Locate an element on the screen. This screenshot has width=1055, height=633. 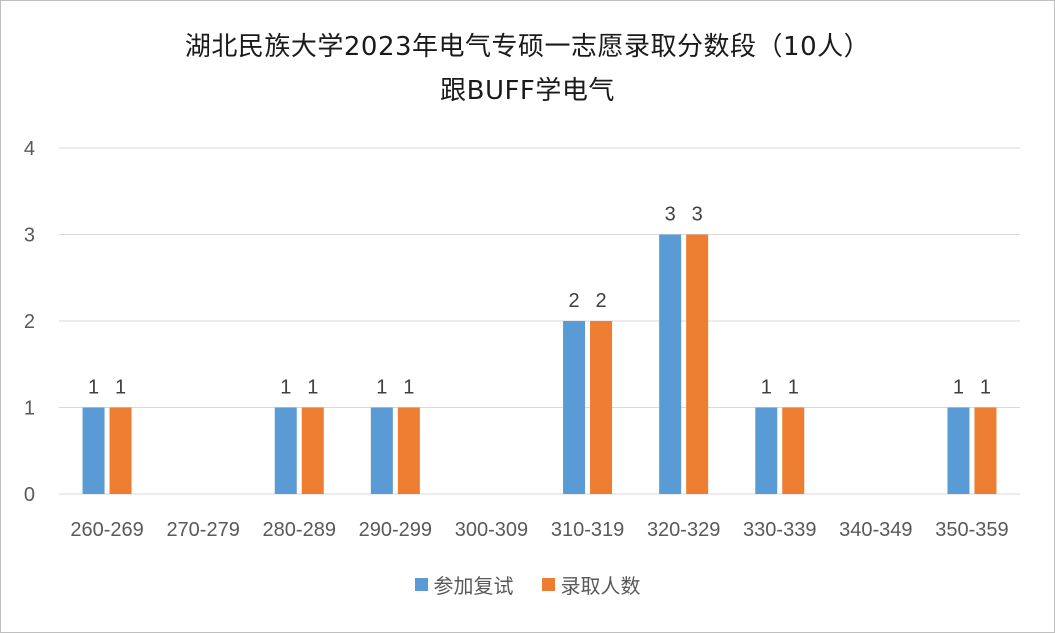
y-tick-label: 0 is located at coordinates (29, 495).